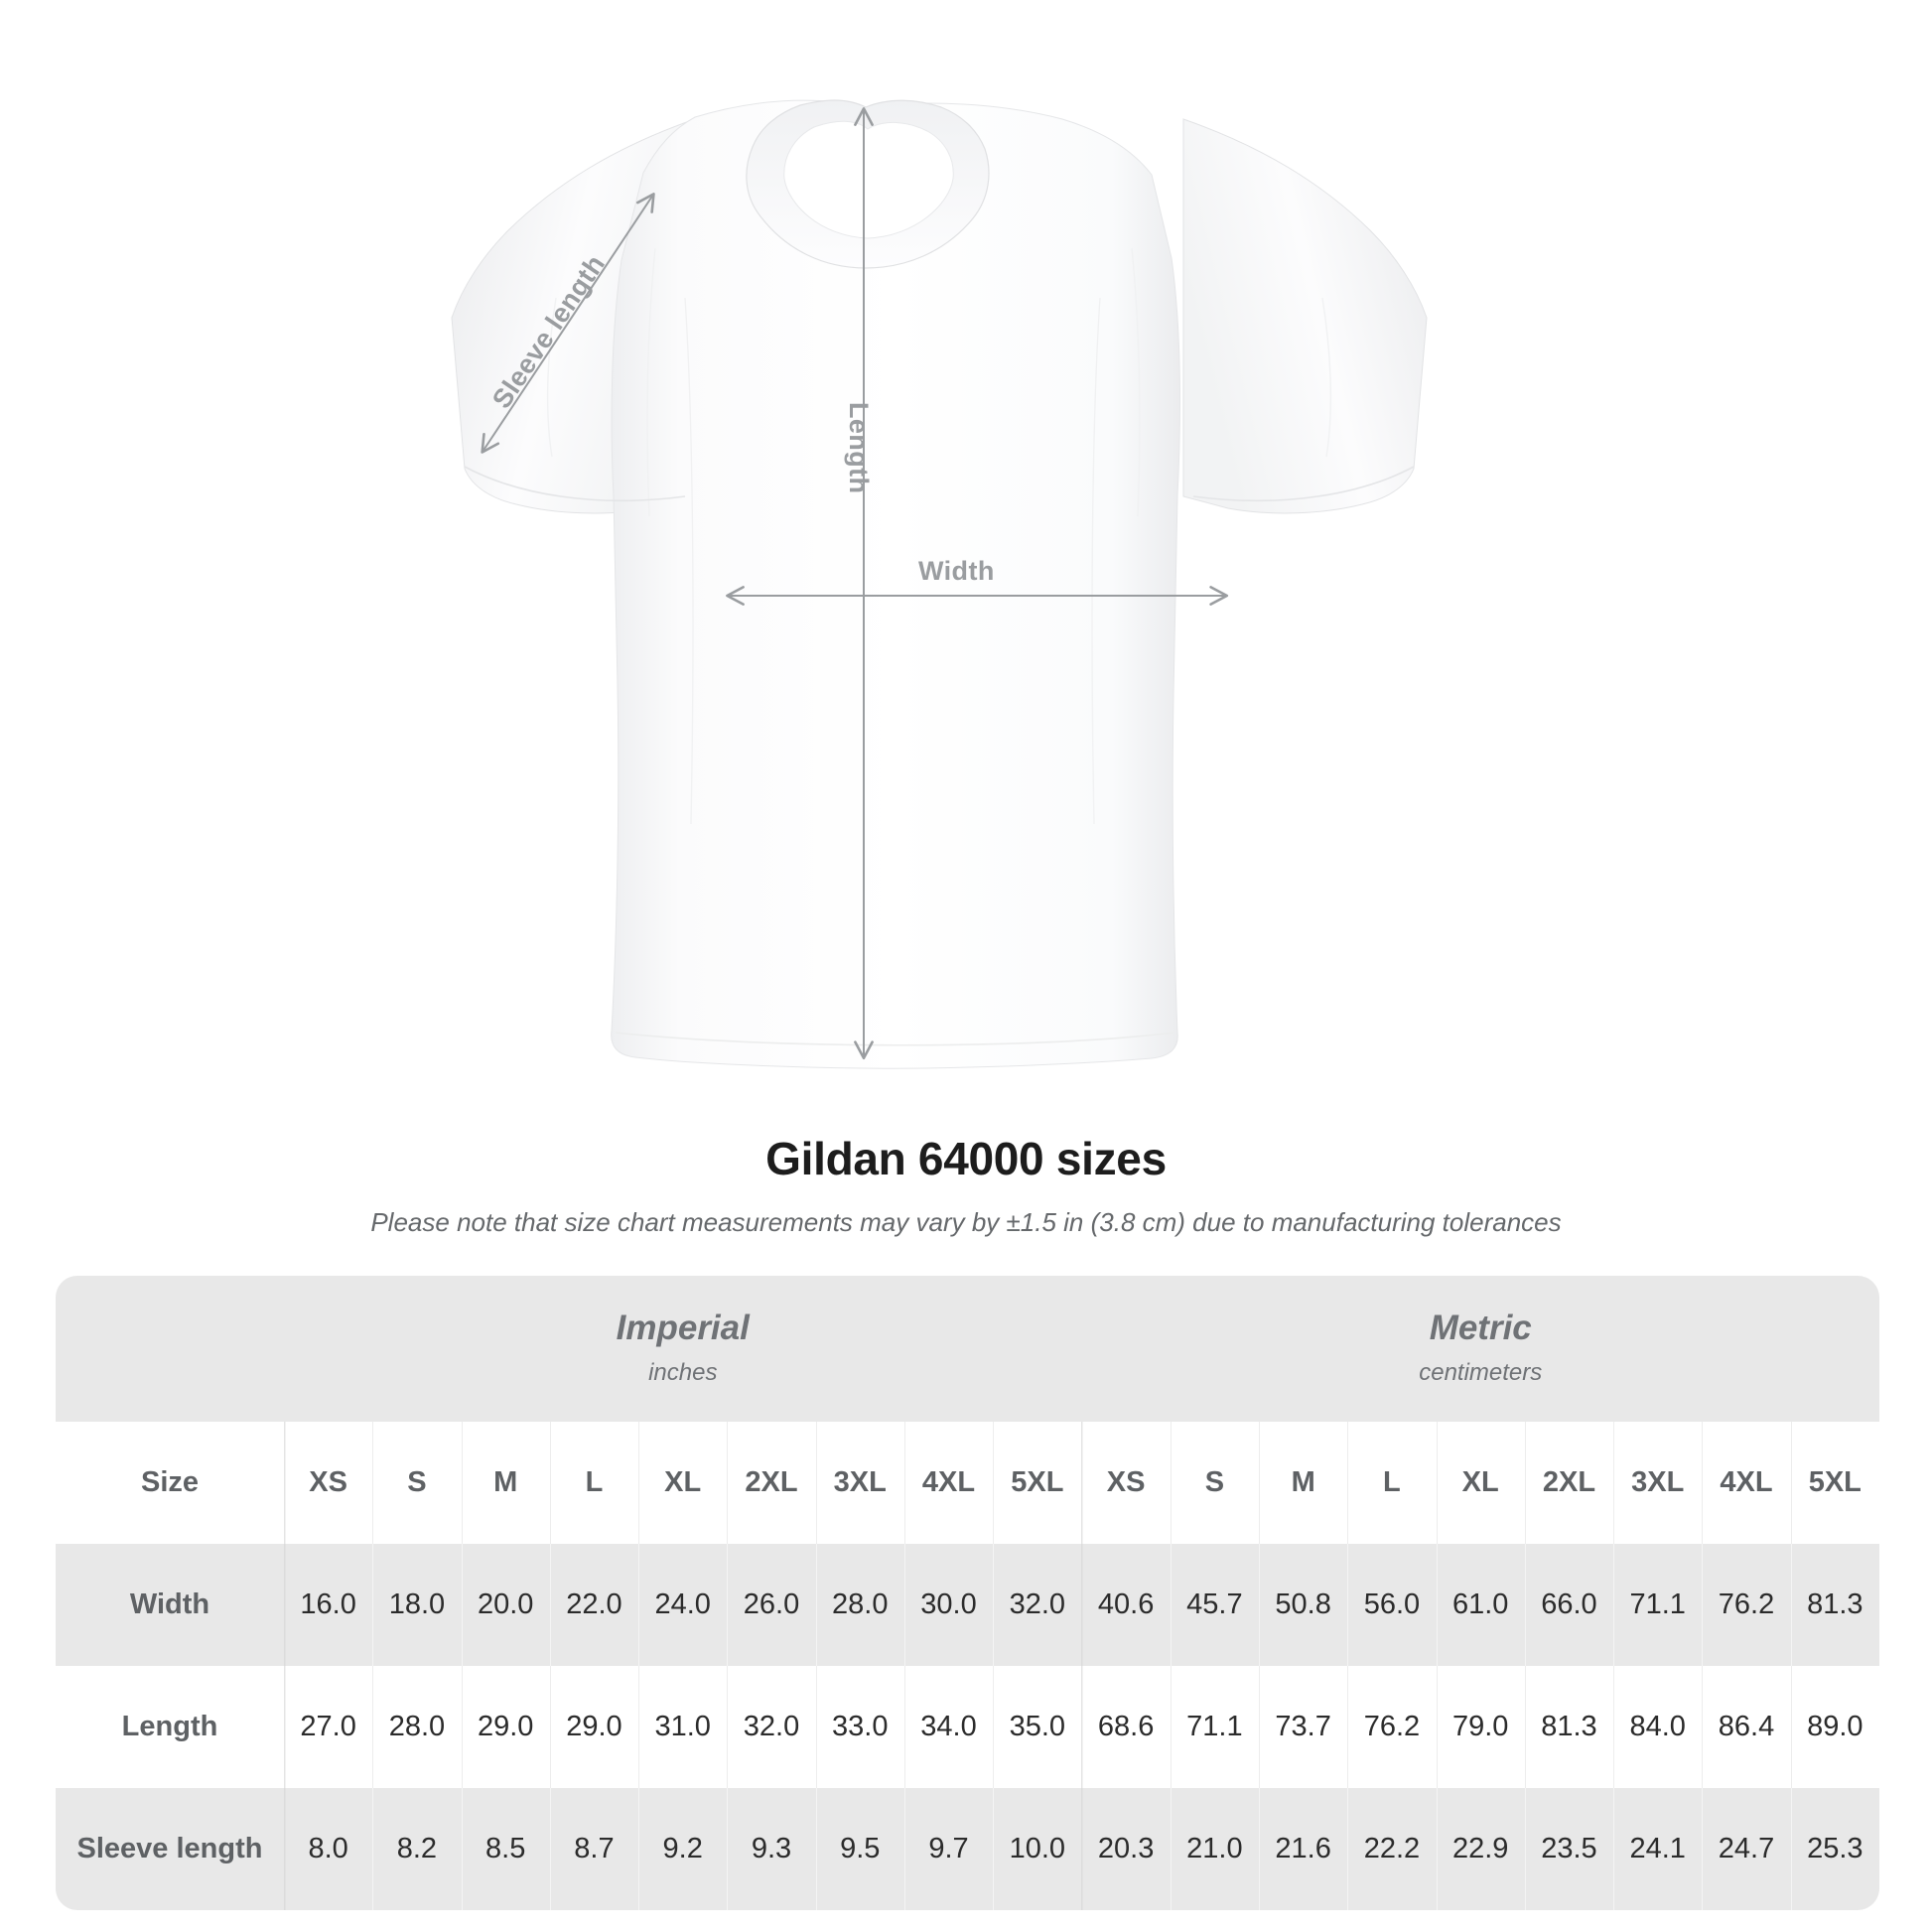 This screenshot has height=1932, width=1932. Describe the element at coordinates (1126, 1727) in the screenshot. I see `cell-length-metric-xs: 68.6` at that location.